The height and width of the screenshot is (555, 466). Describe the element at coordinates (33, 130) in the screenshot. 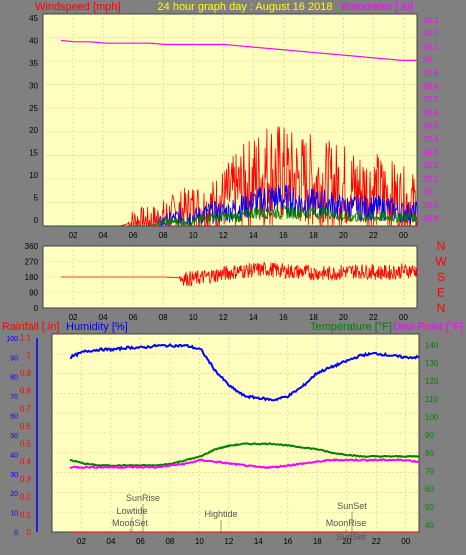

I see `windspeed-tick-label: 20` at that location.